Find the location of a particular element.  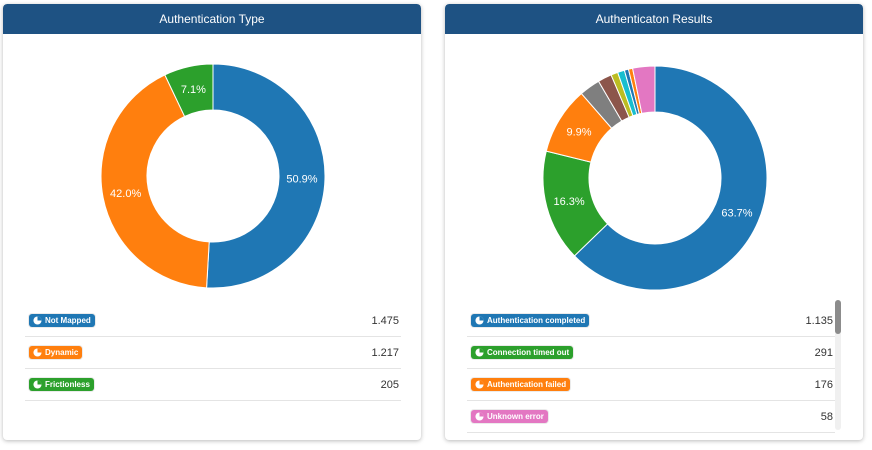

legend-row: Frictionless 205 is located at coordinates (213, 385).